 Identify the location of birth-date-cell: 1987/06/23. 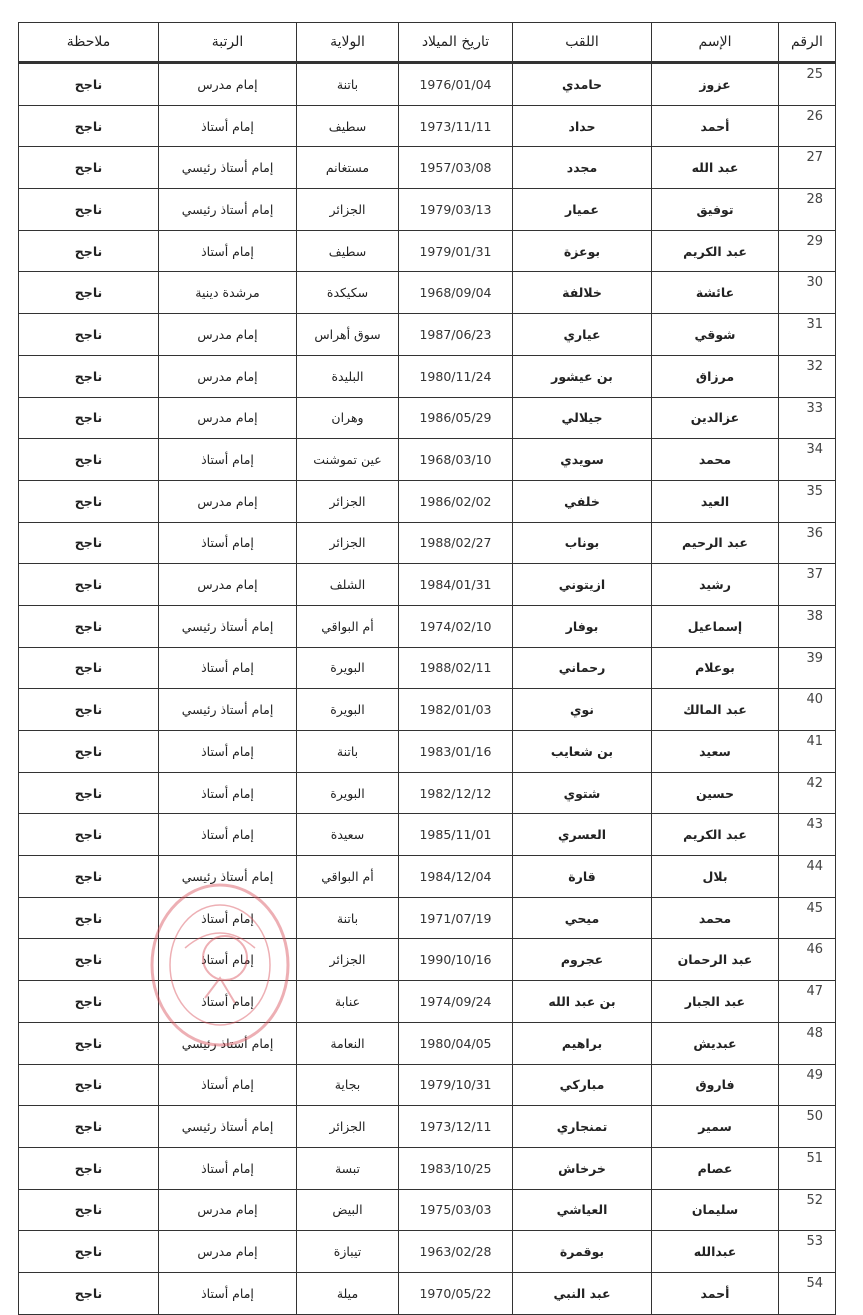
(455, 334).